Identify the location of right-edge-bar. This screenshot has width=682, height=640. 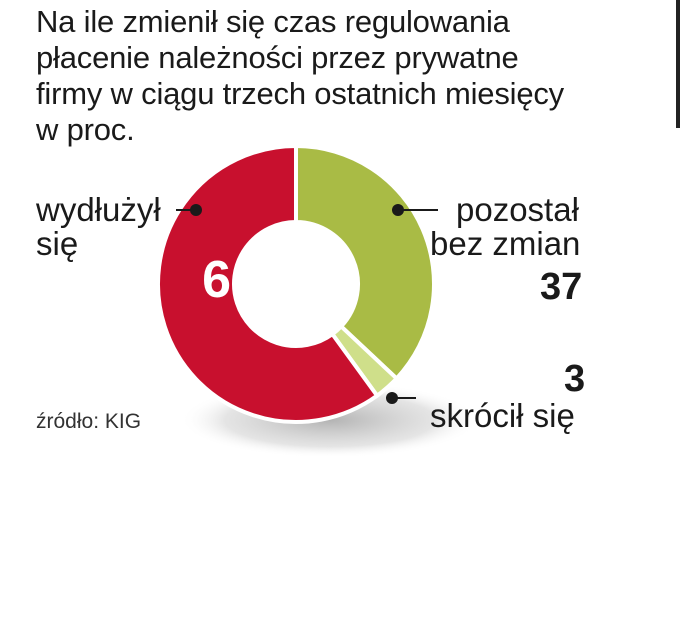
(678, 64).